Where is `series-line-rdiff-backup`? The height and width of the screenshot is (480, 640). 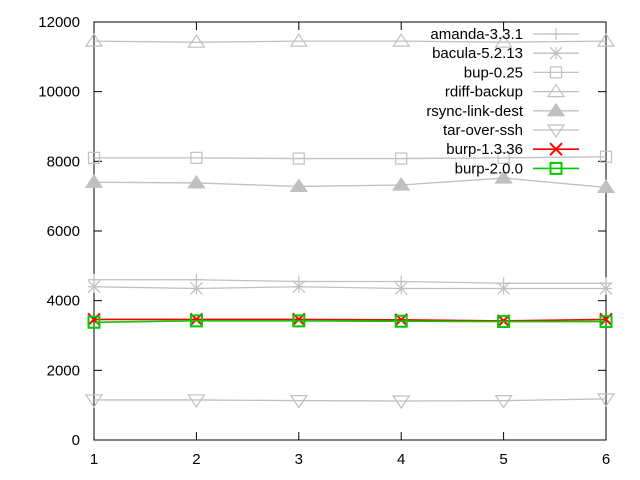
series-line-rdiff-backup is located at coordinates (350, 41).